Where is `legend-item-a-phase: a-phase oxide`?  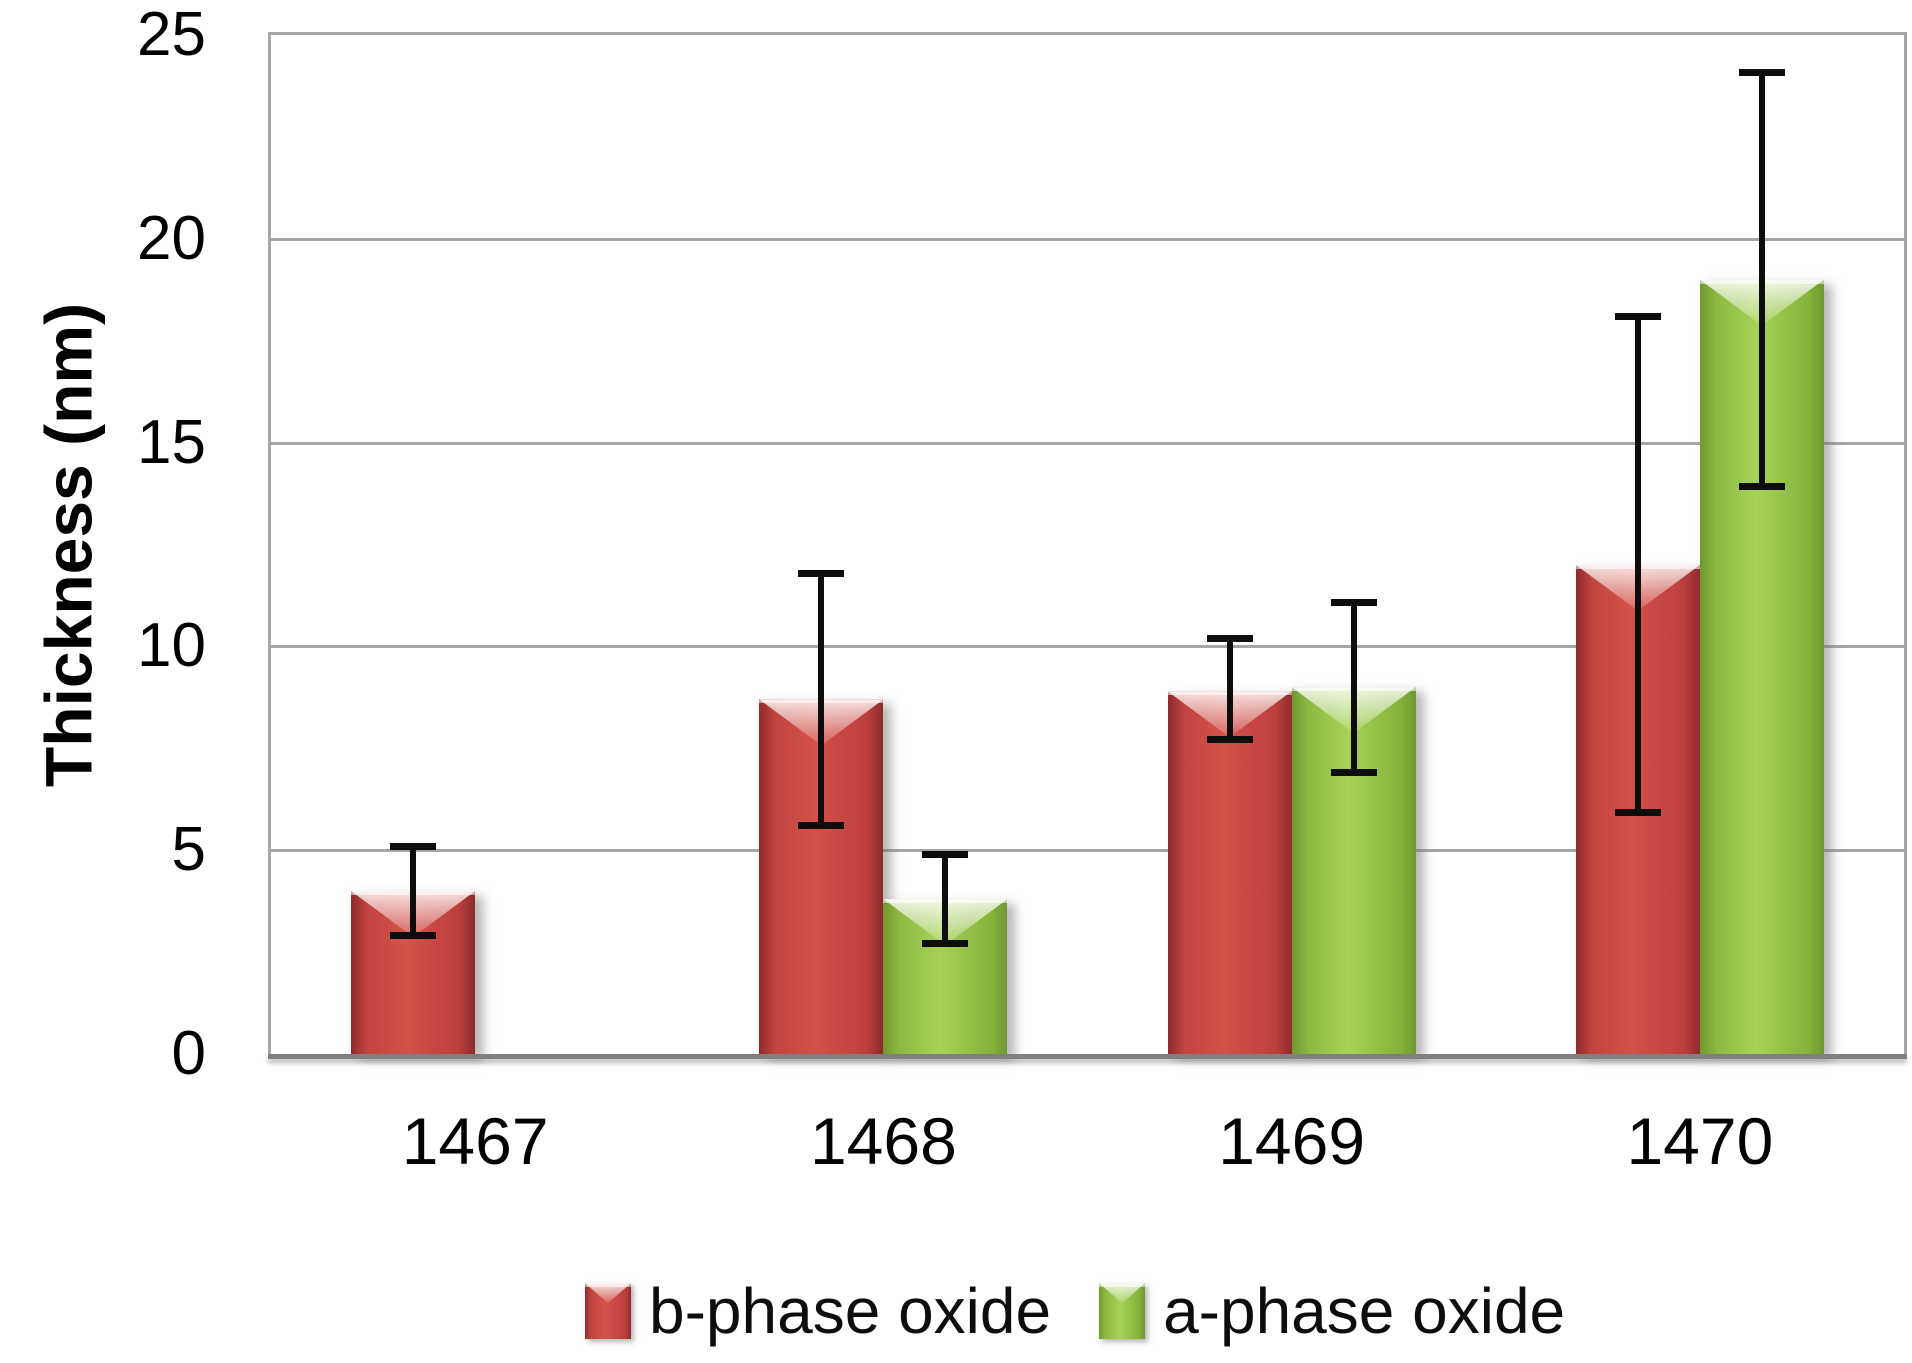
legend-item-a-phase: a-phase oxide is located at coordinates (1332, 1311).